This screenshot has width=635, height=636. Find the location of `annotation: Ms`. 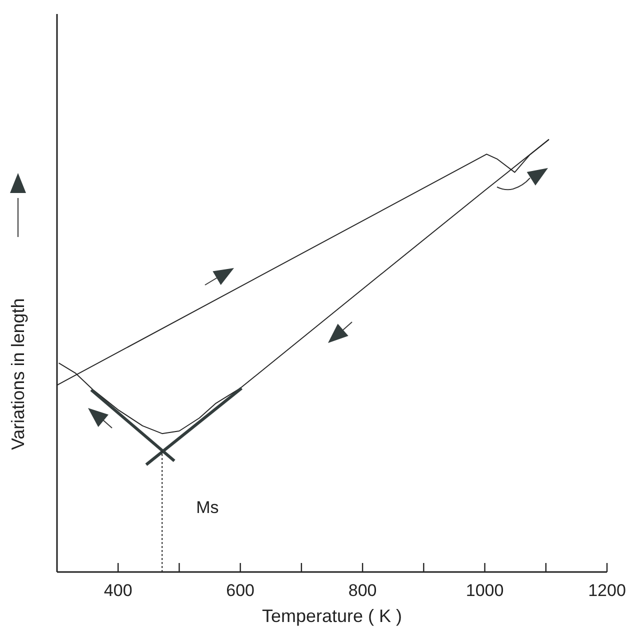

annotation: Ms is located at coordinates (207, 508).